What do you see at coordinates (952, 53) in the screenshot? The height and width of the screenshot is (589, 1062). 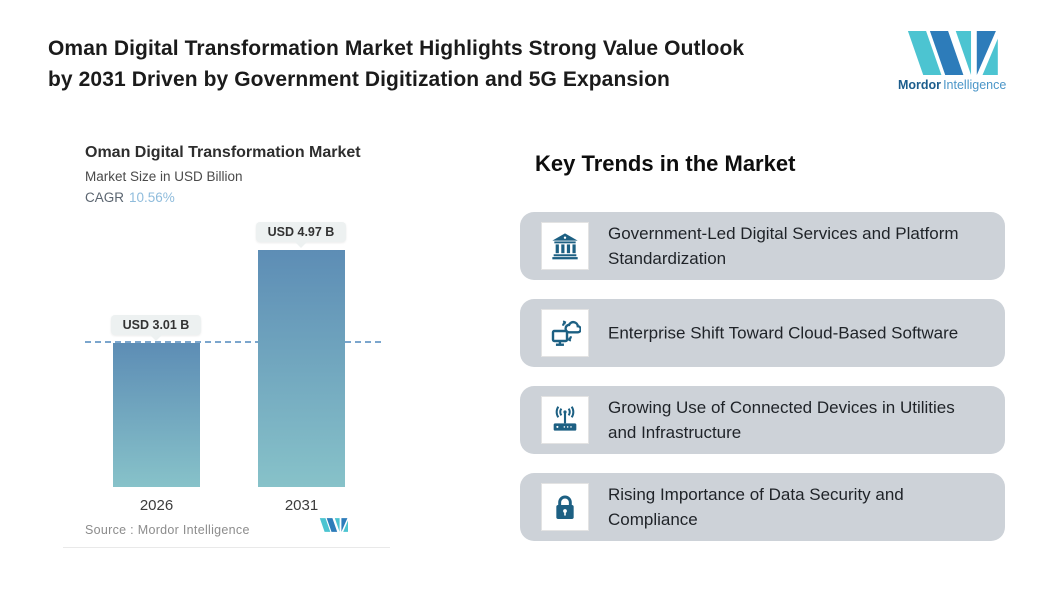 I see `mordor-logo-mark-icon` at bounding box center [952, 53].